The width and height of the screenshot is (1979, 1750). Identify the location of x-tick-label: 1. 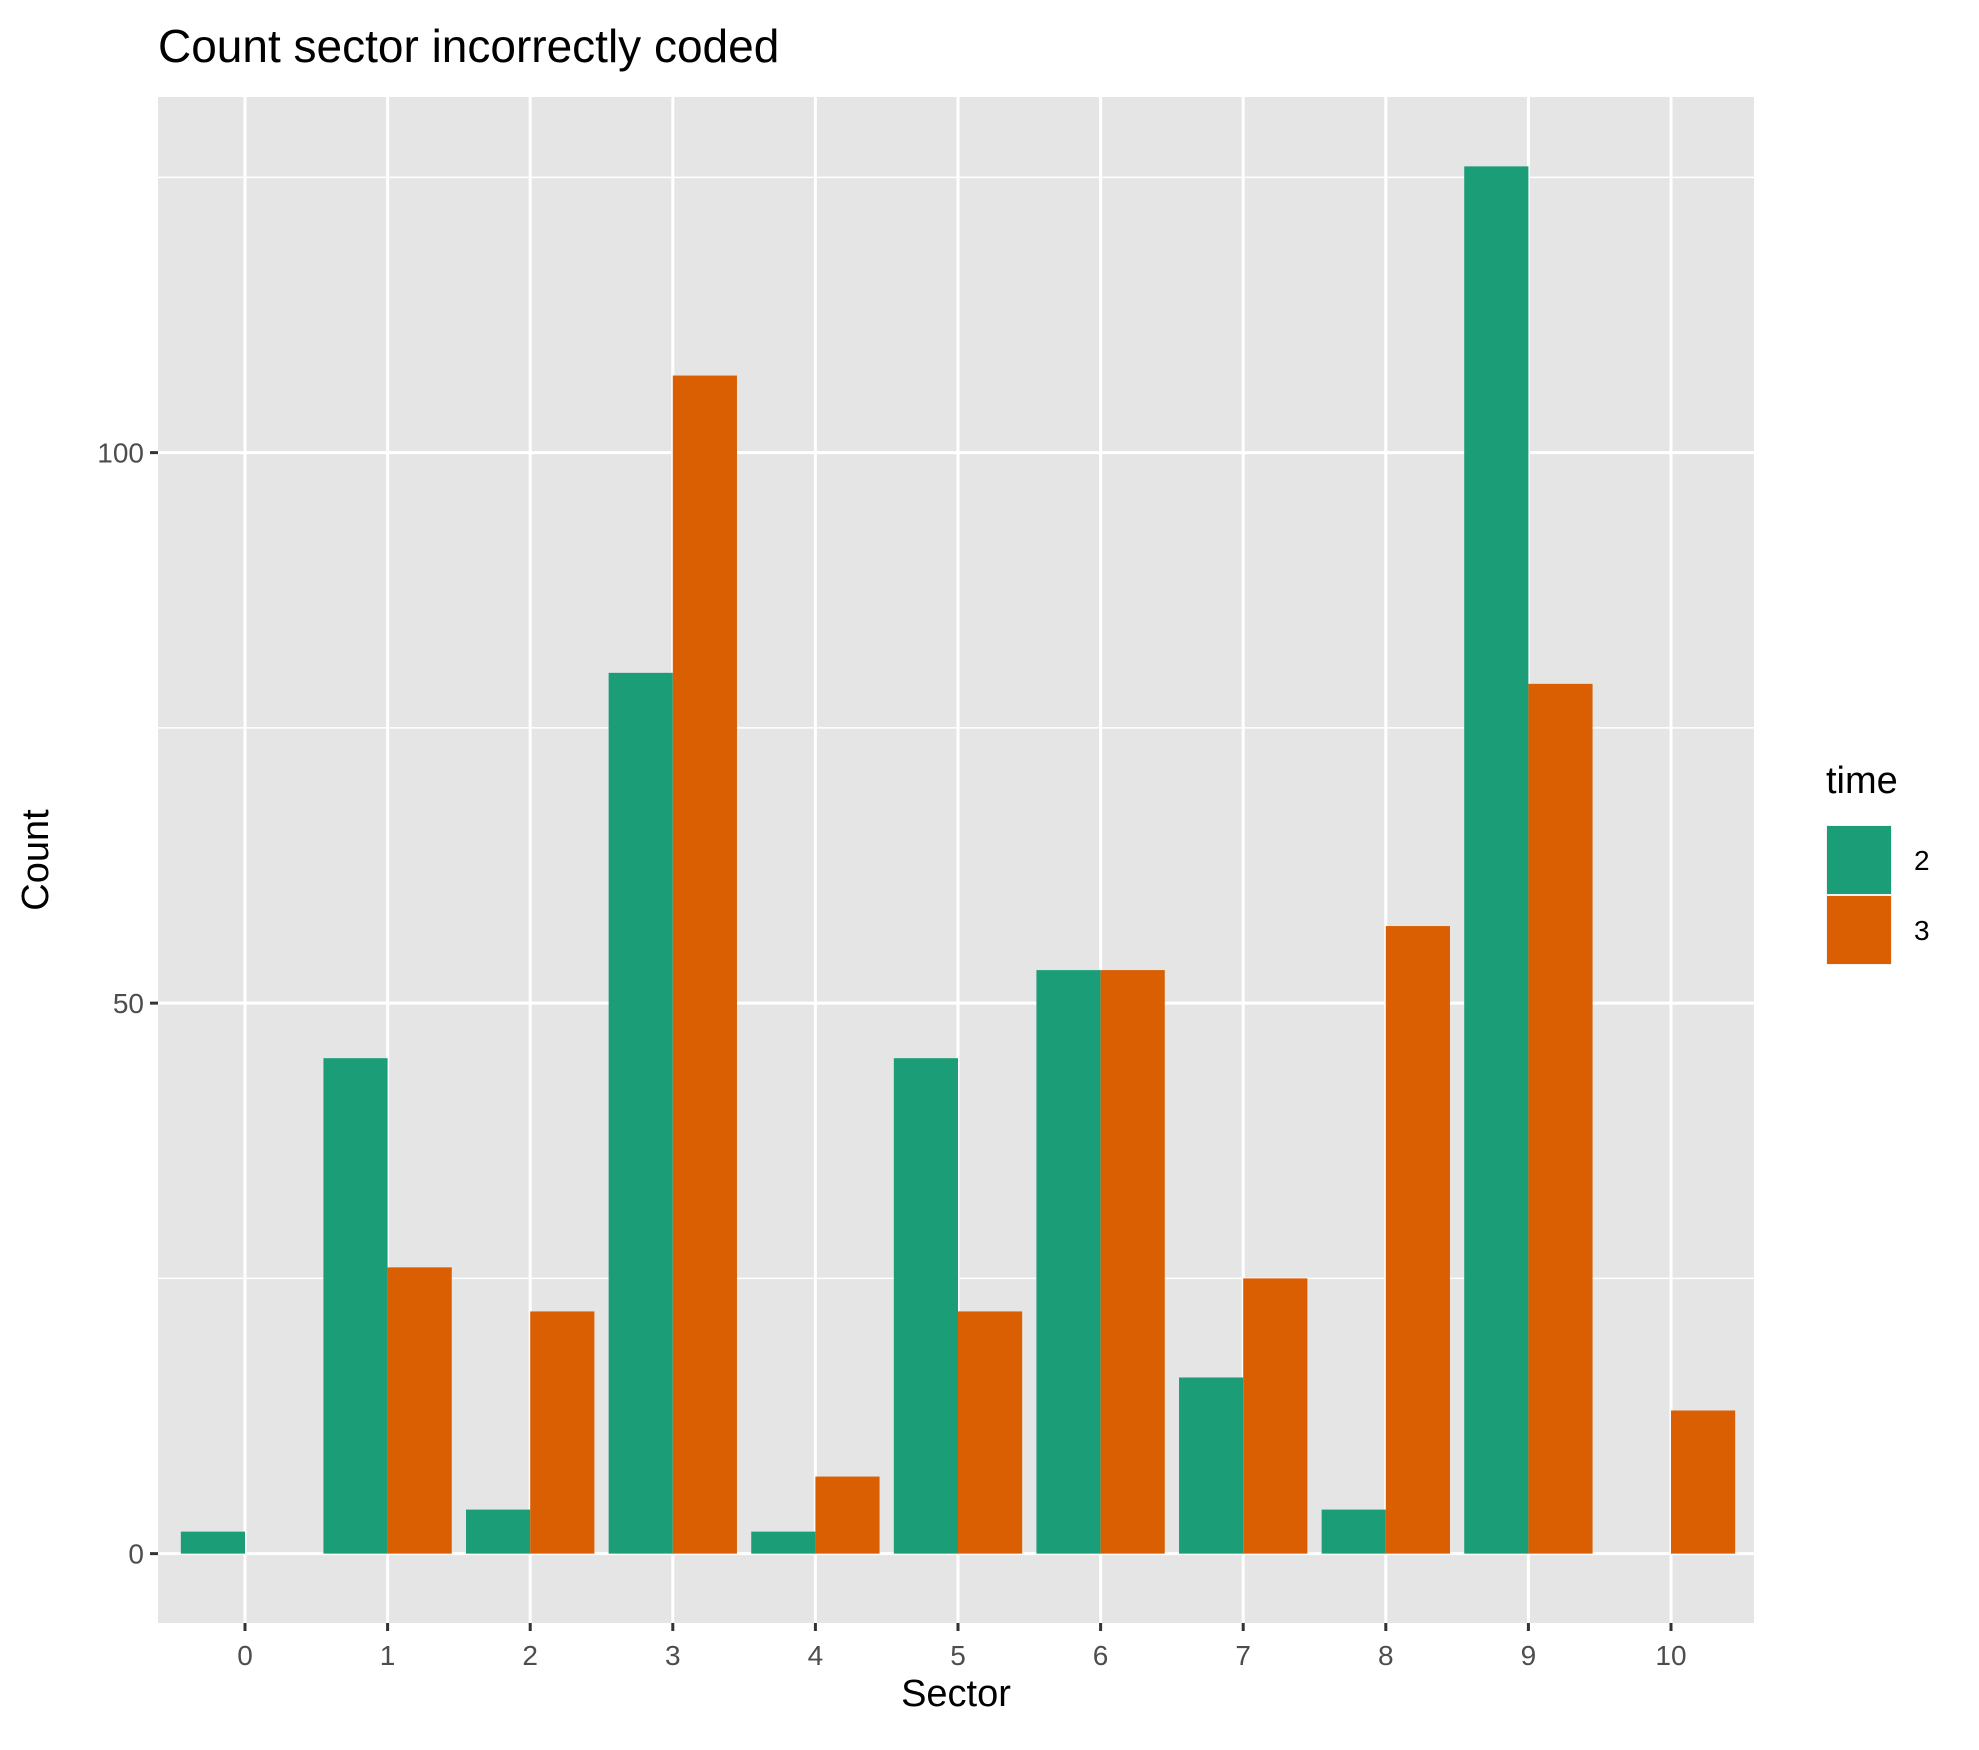
(388, 1655).